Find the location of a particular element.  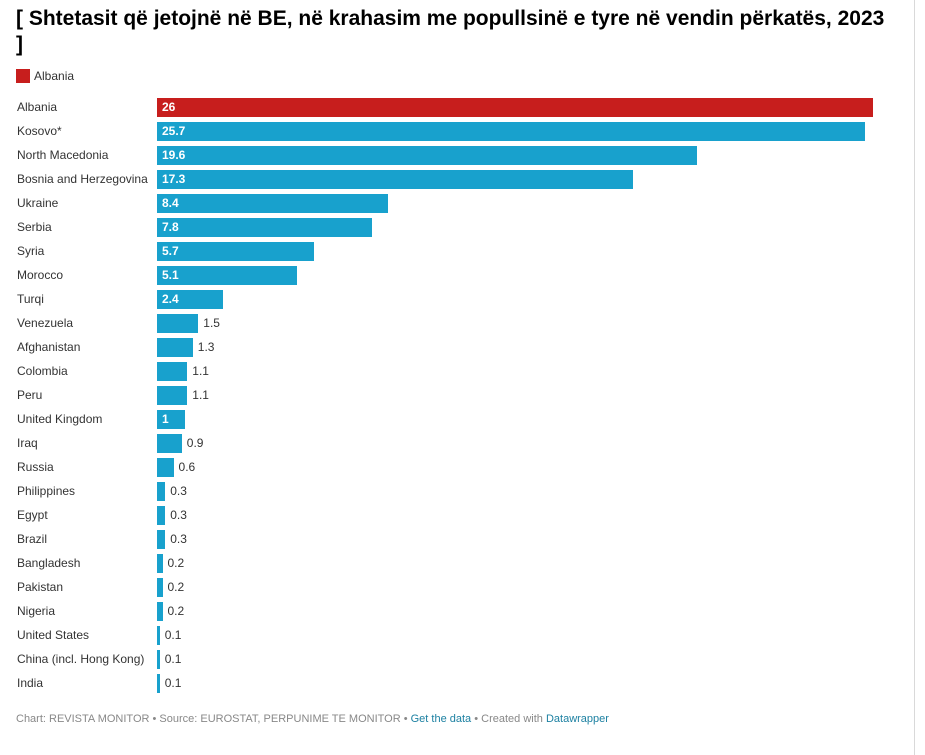

bar-row: Syria 5.7 is located at coordinates (457, 251).